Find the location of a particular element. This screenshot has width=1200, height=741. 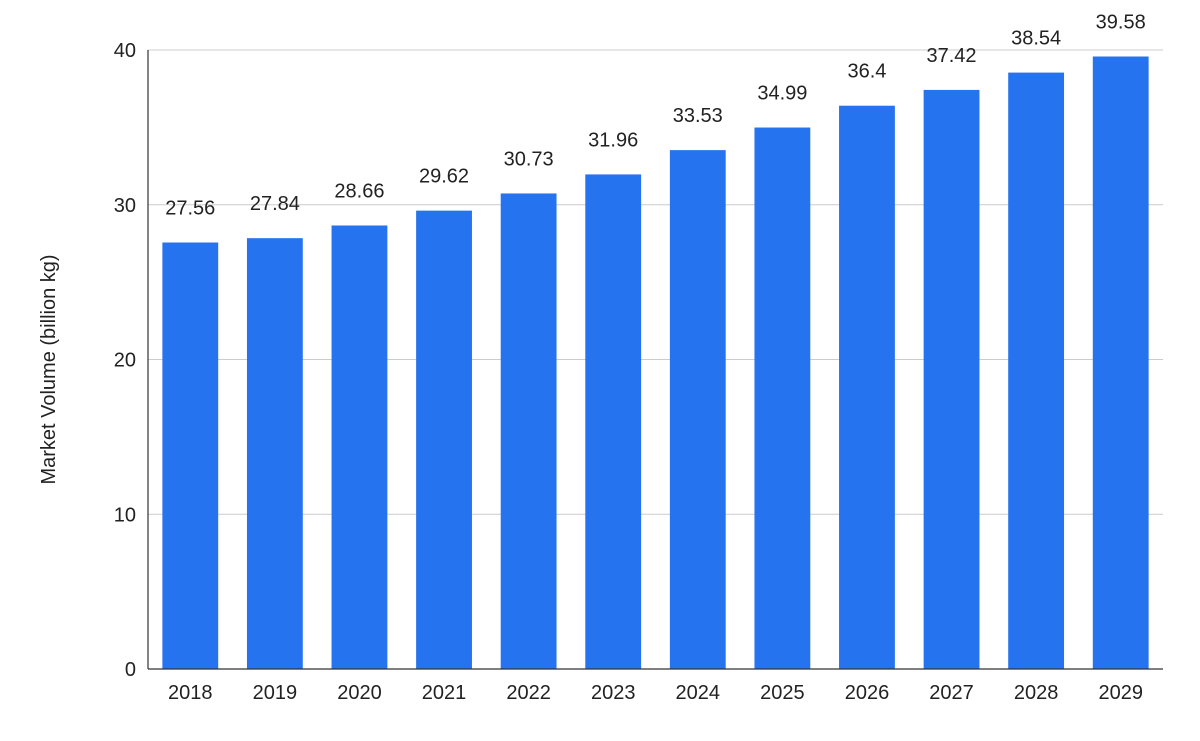

data-label: 34.99 is located at coordinates (782, 94).